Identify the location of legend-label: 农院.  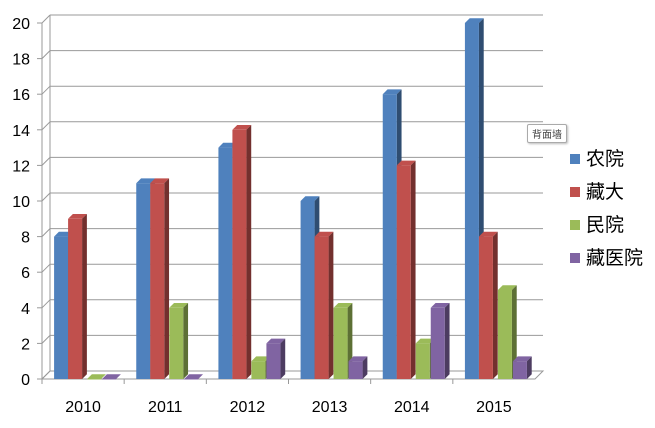
(605, 159).